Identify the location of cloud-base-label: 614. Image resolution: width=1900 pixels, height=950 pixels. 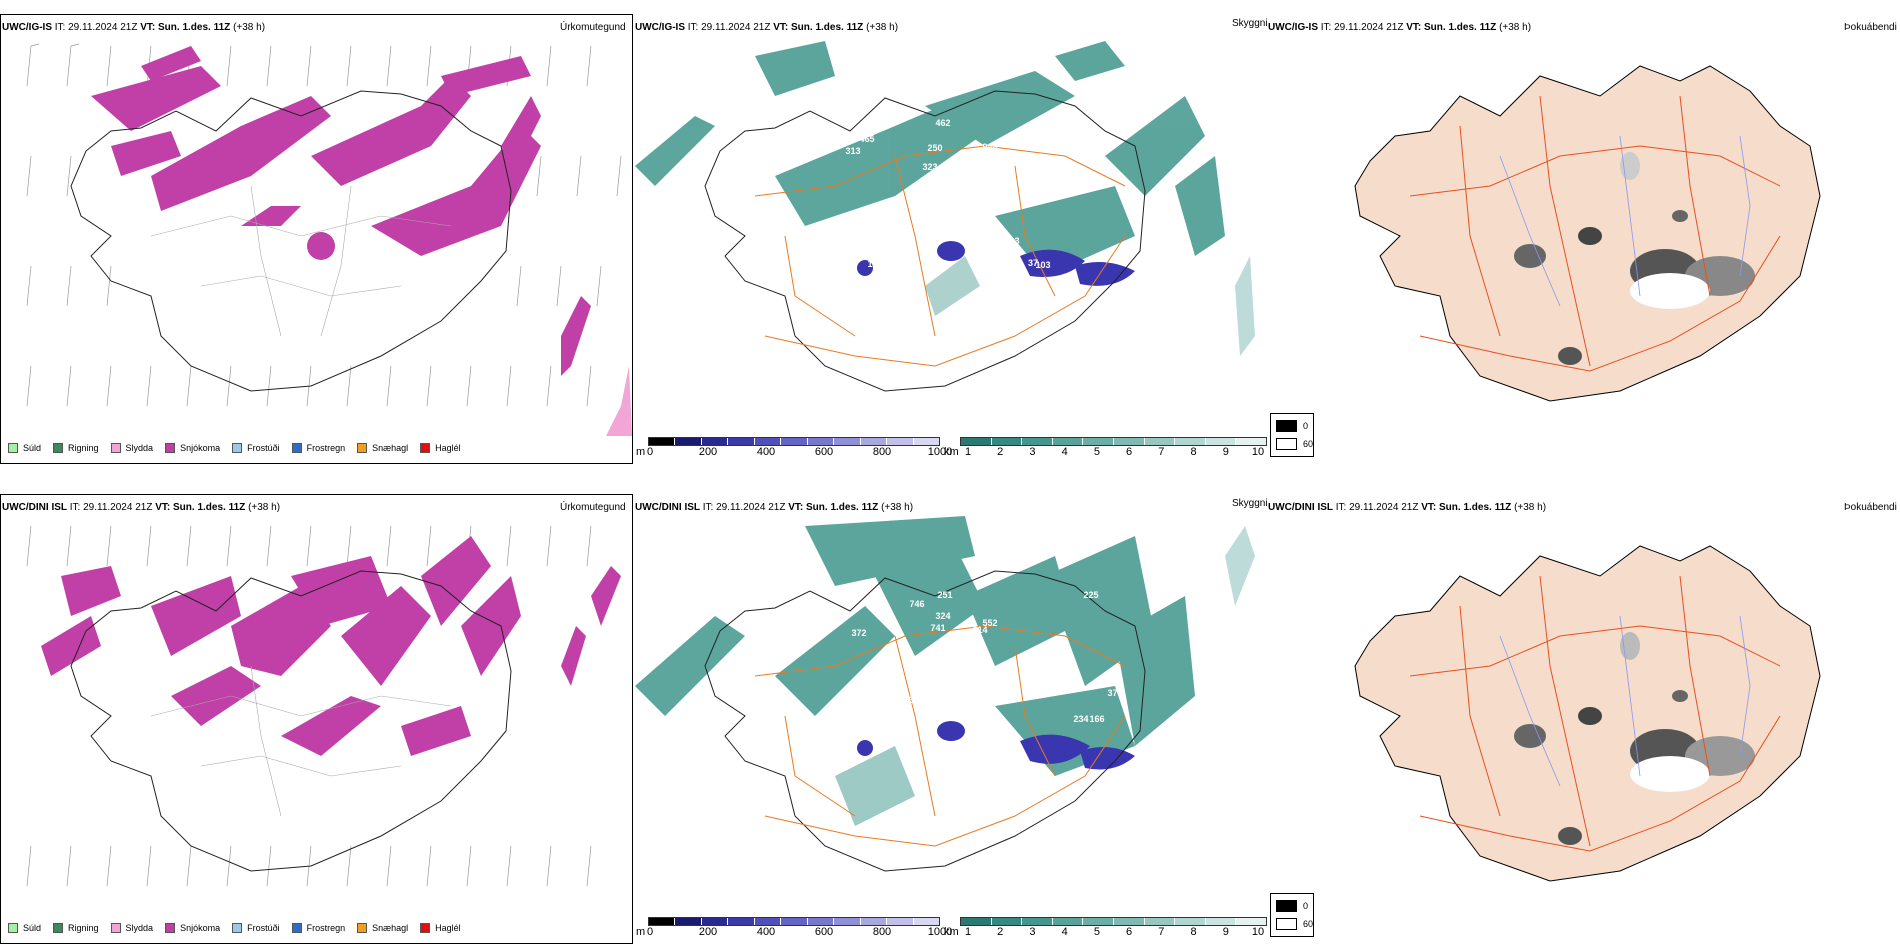
(979, 630).